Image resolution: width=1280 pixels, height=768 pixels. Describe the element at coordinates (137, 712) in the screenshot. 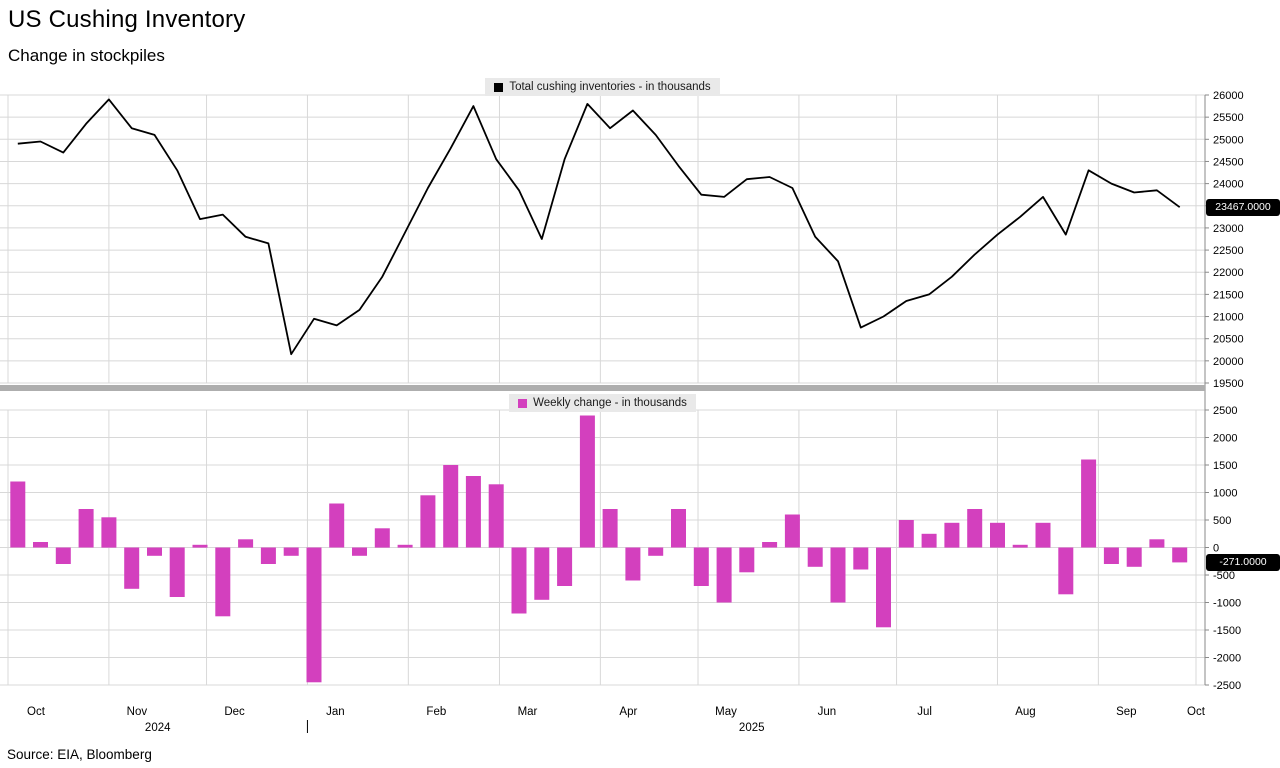

I see `x-axis-month-label: Nov` at that location.